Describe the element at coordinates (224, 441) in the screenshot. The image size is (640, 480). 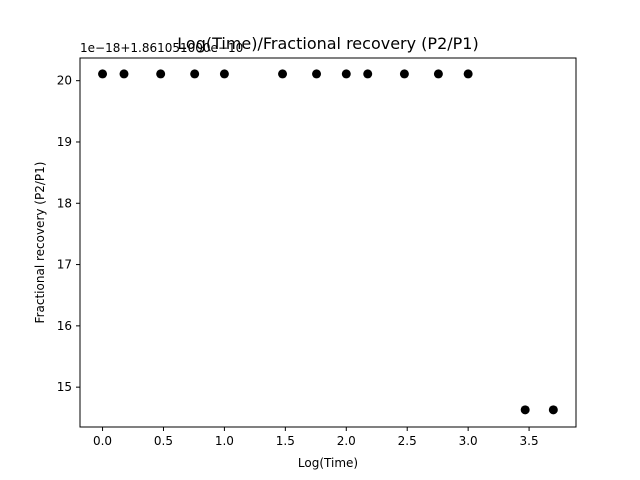
I see `x-tick-label: 1.0` at that location.